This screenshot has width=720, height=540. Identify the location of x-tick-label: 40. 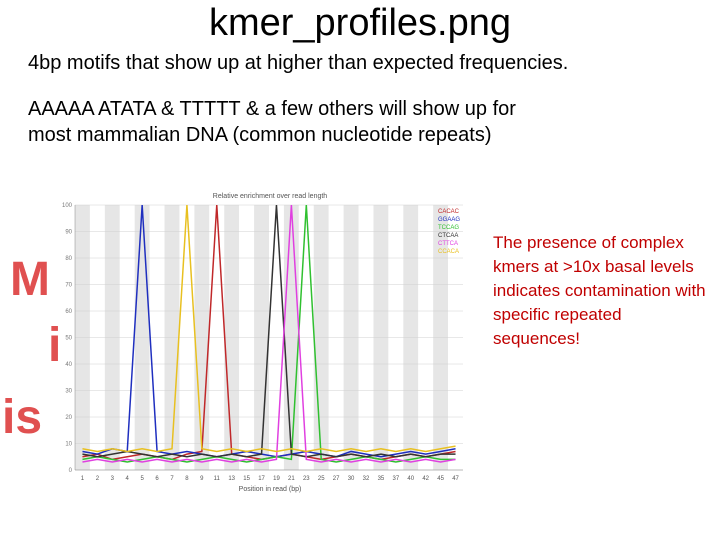
(410, 479).